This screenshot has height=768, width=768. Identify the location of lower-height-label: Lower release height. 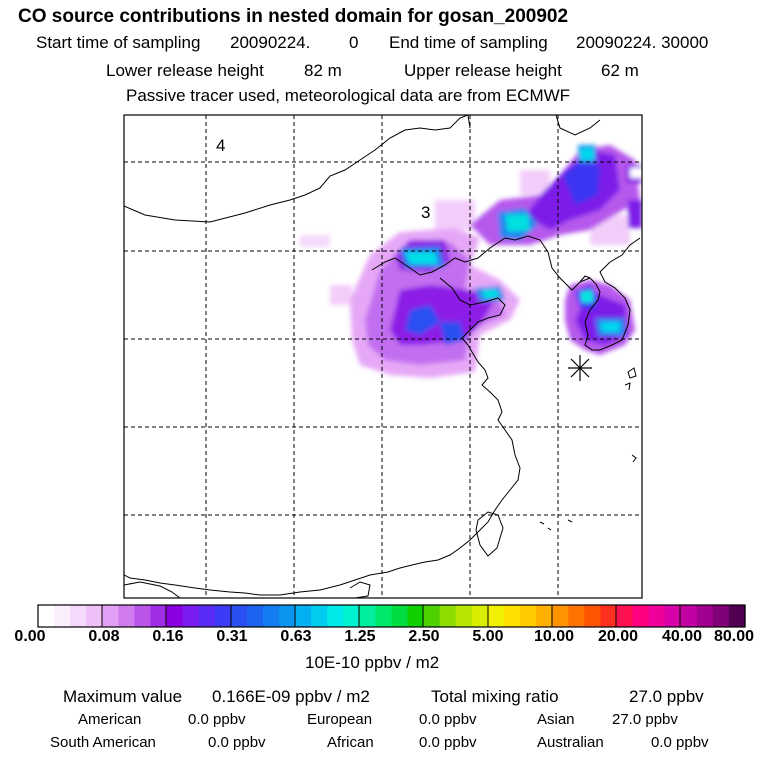
(185, 70).